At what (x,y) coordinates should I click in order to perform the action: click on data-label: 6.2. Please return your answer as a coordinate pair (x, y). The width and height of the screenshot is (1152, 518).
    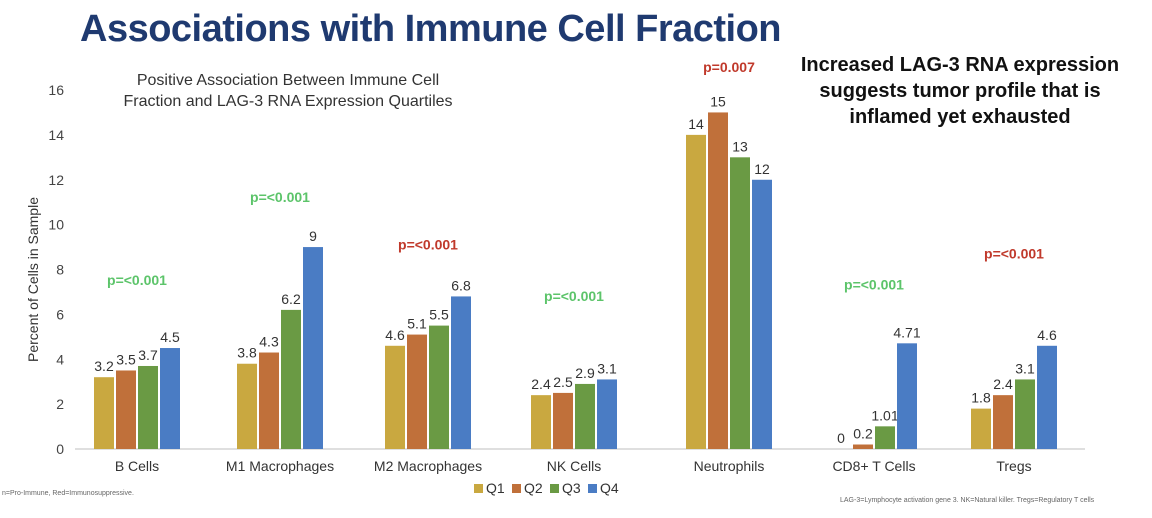
    Looking at the image, I should click on (291, 299).